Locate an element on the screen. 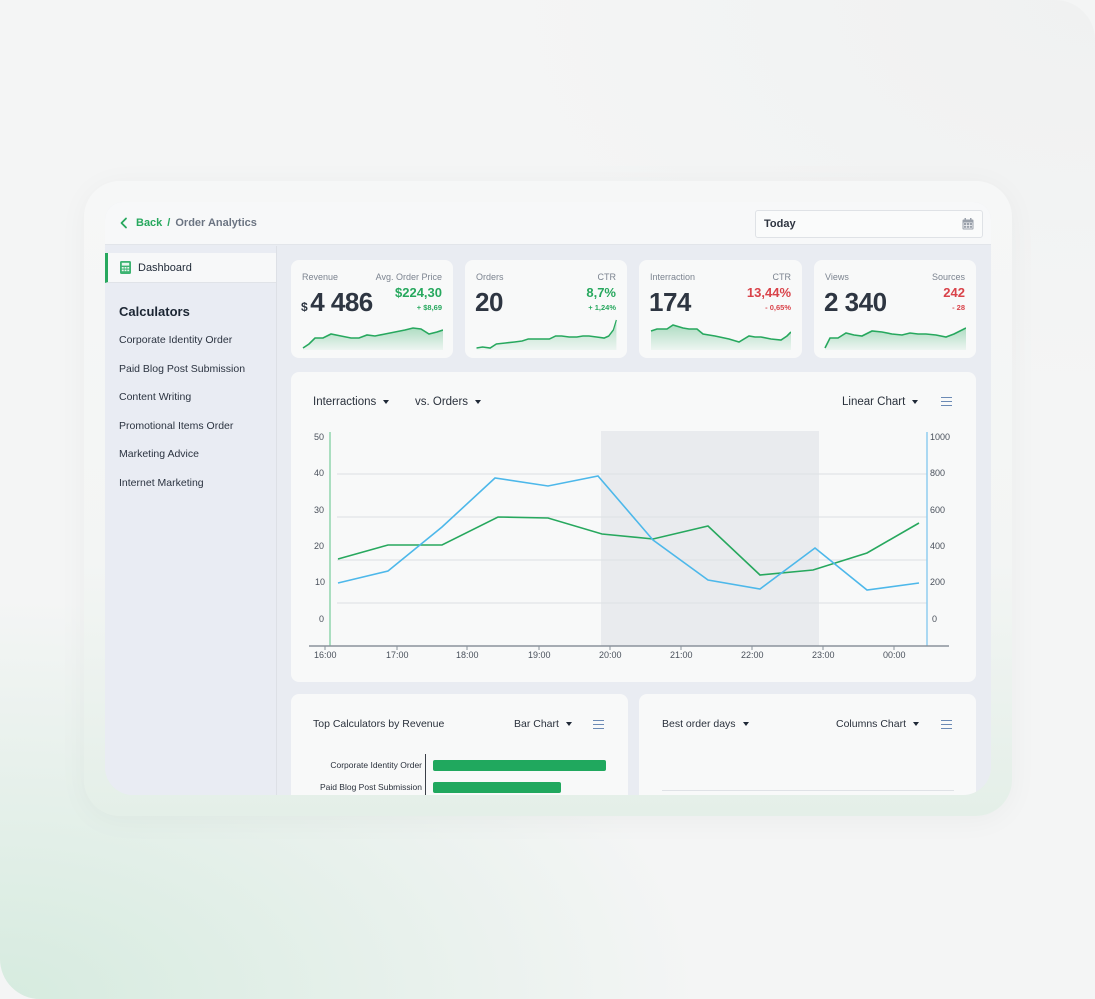  y-left-tick: 40 is located at coordinates (319, 473).